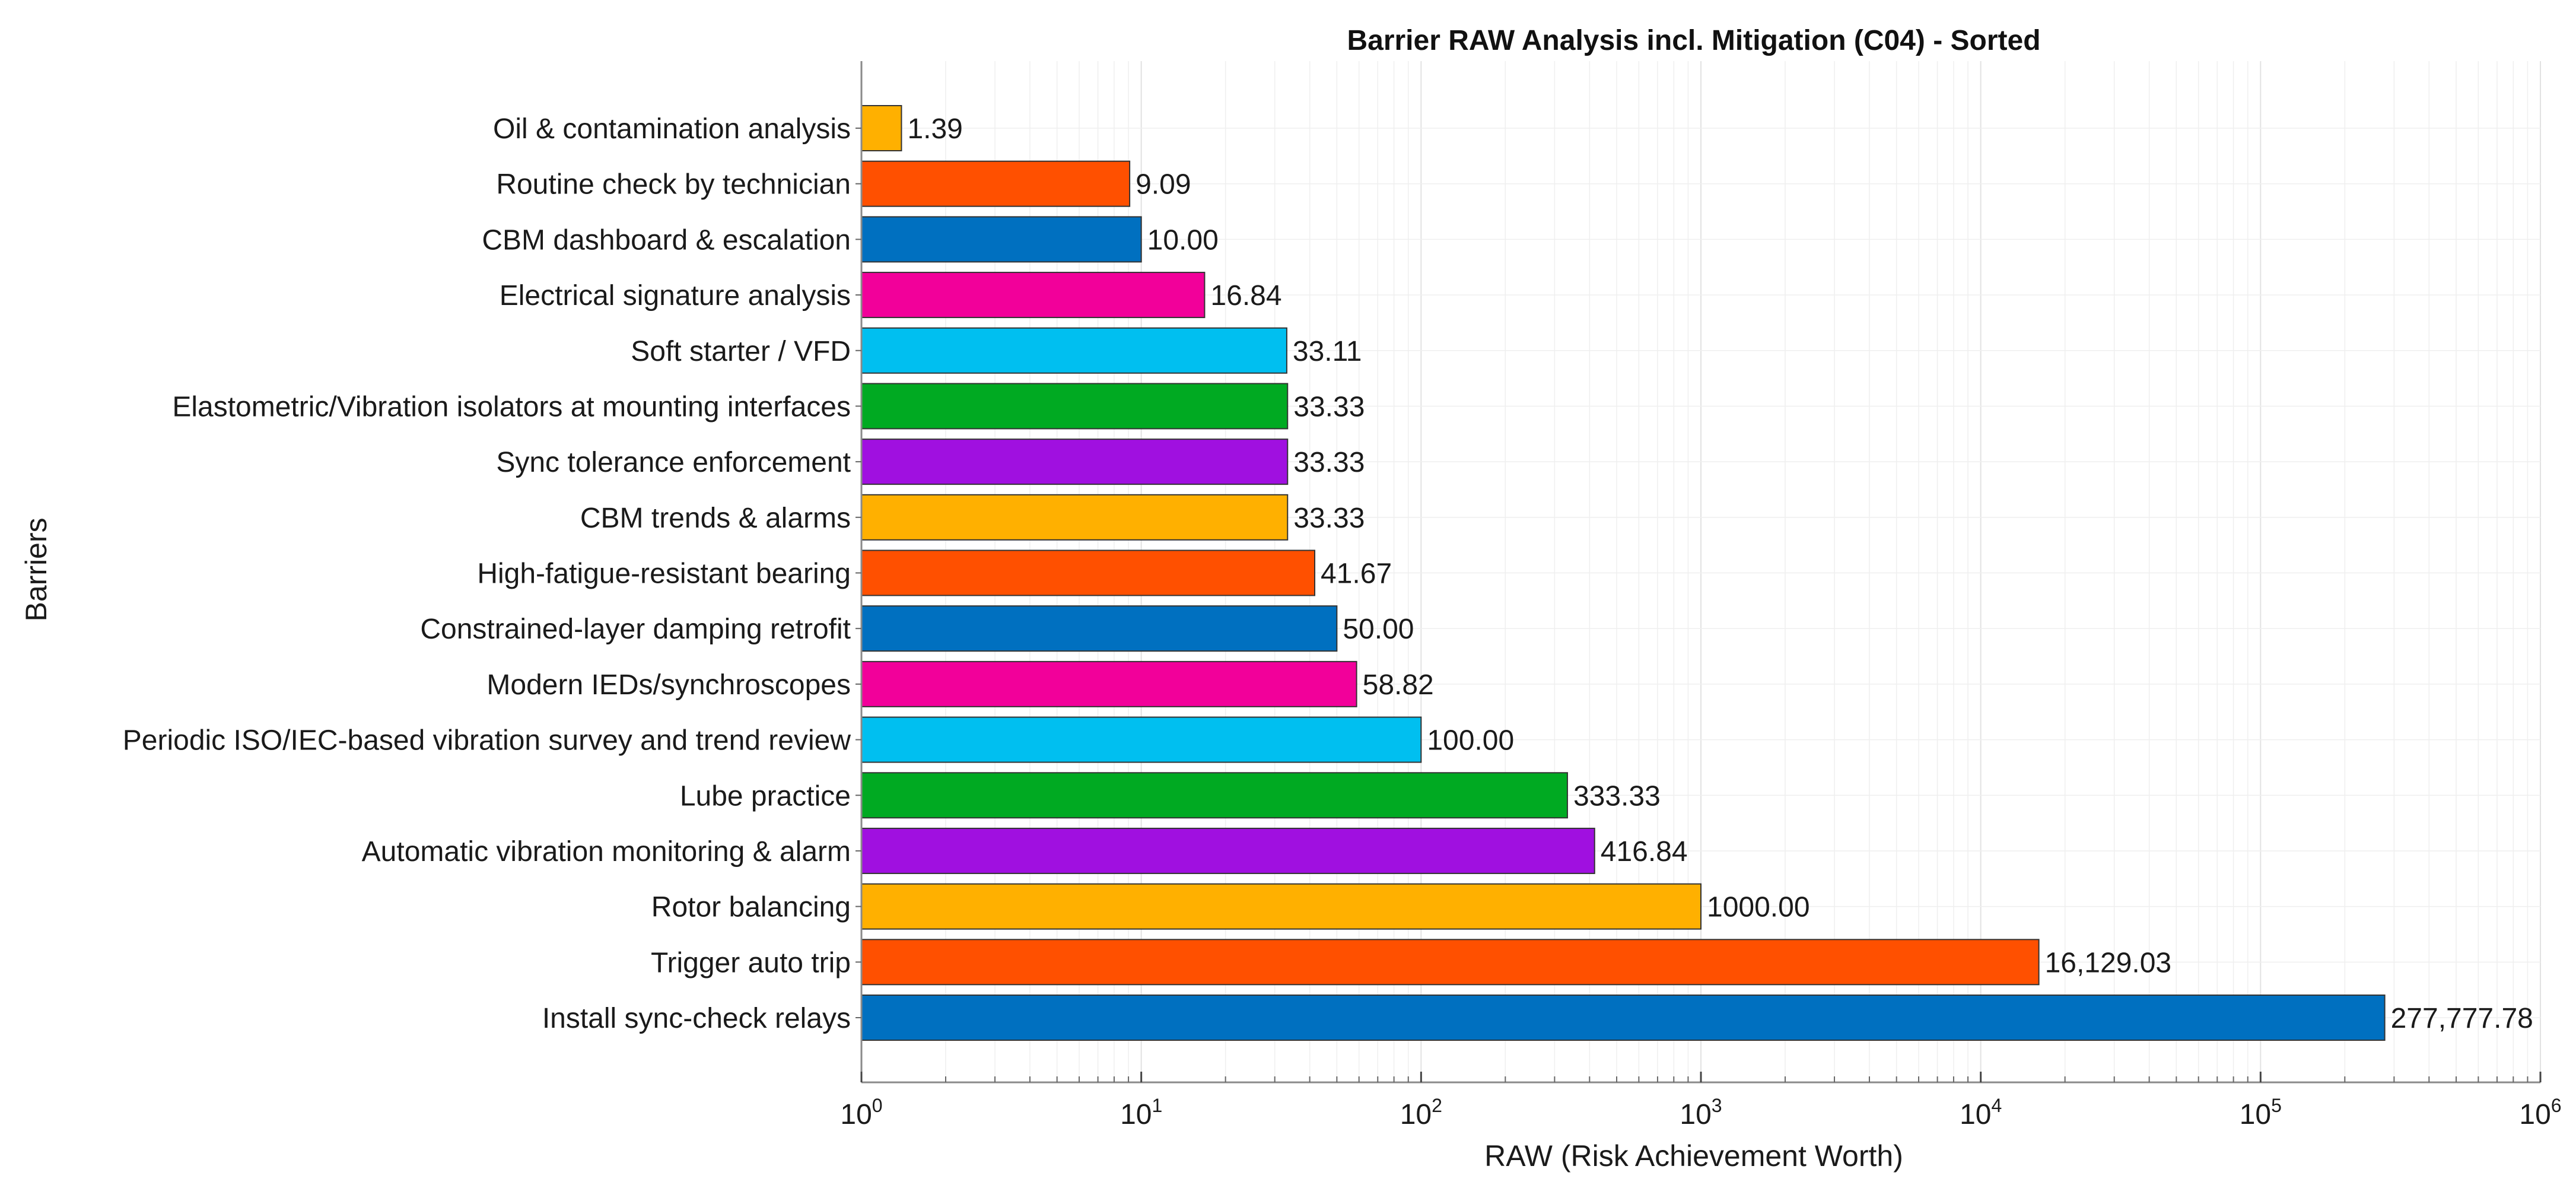  Describe the element at coordinates (36, 569) in the screenshot. I see `y-axis-label: Barriers` at that location.